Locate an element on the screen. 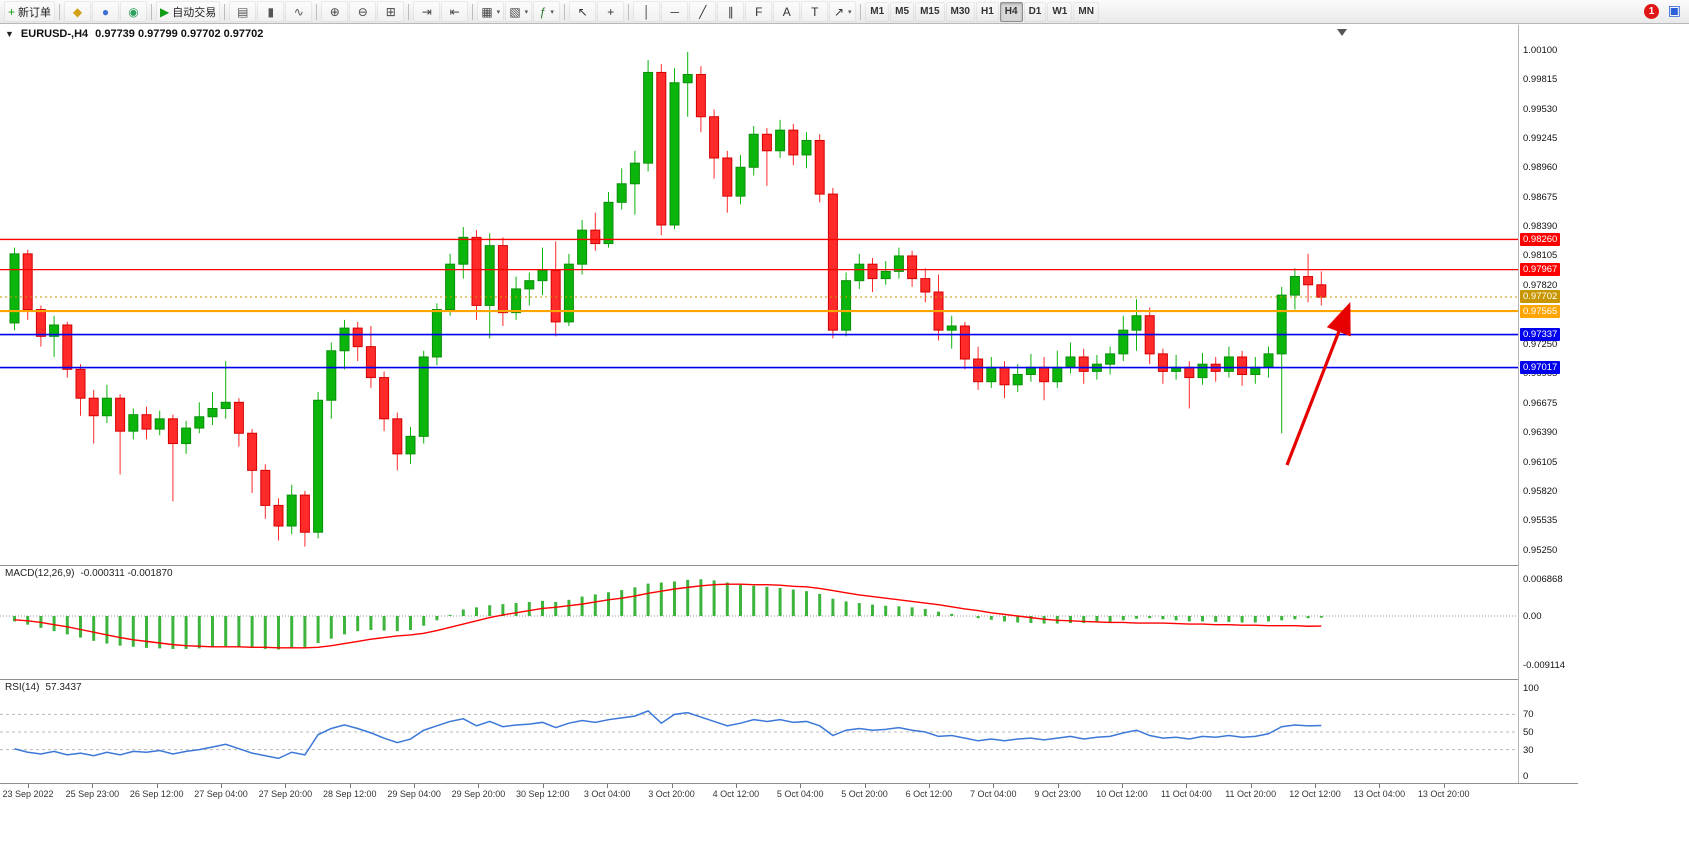 The width and height of the screenshot is (1689, 859). price-axis-label: 0.97820 is located at coordinates (1540, 285).